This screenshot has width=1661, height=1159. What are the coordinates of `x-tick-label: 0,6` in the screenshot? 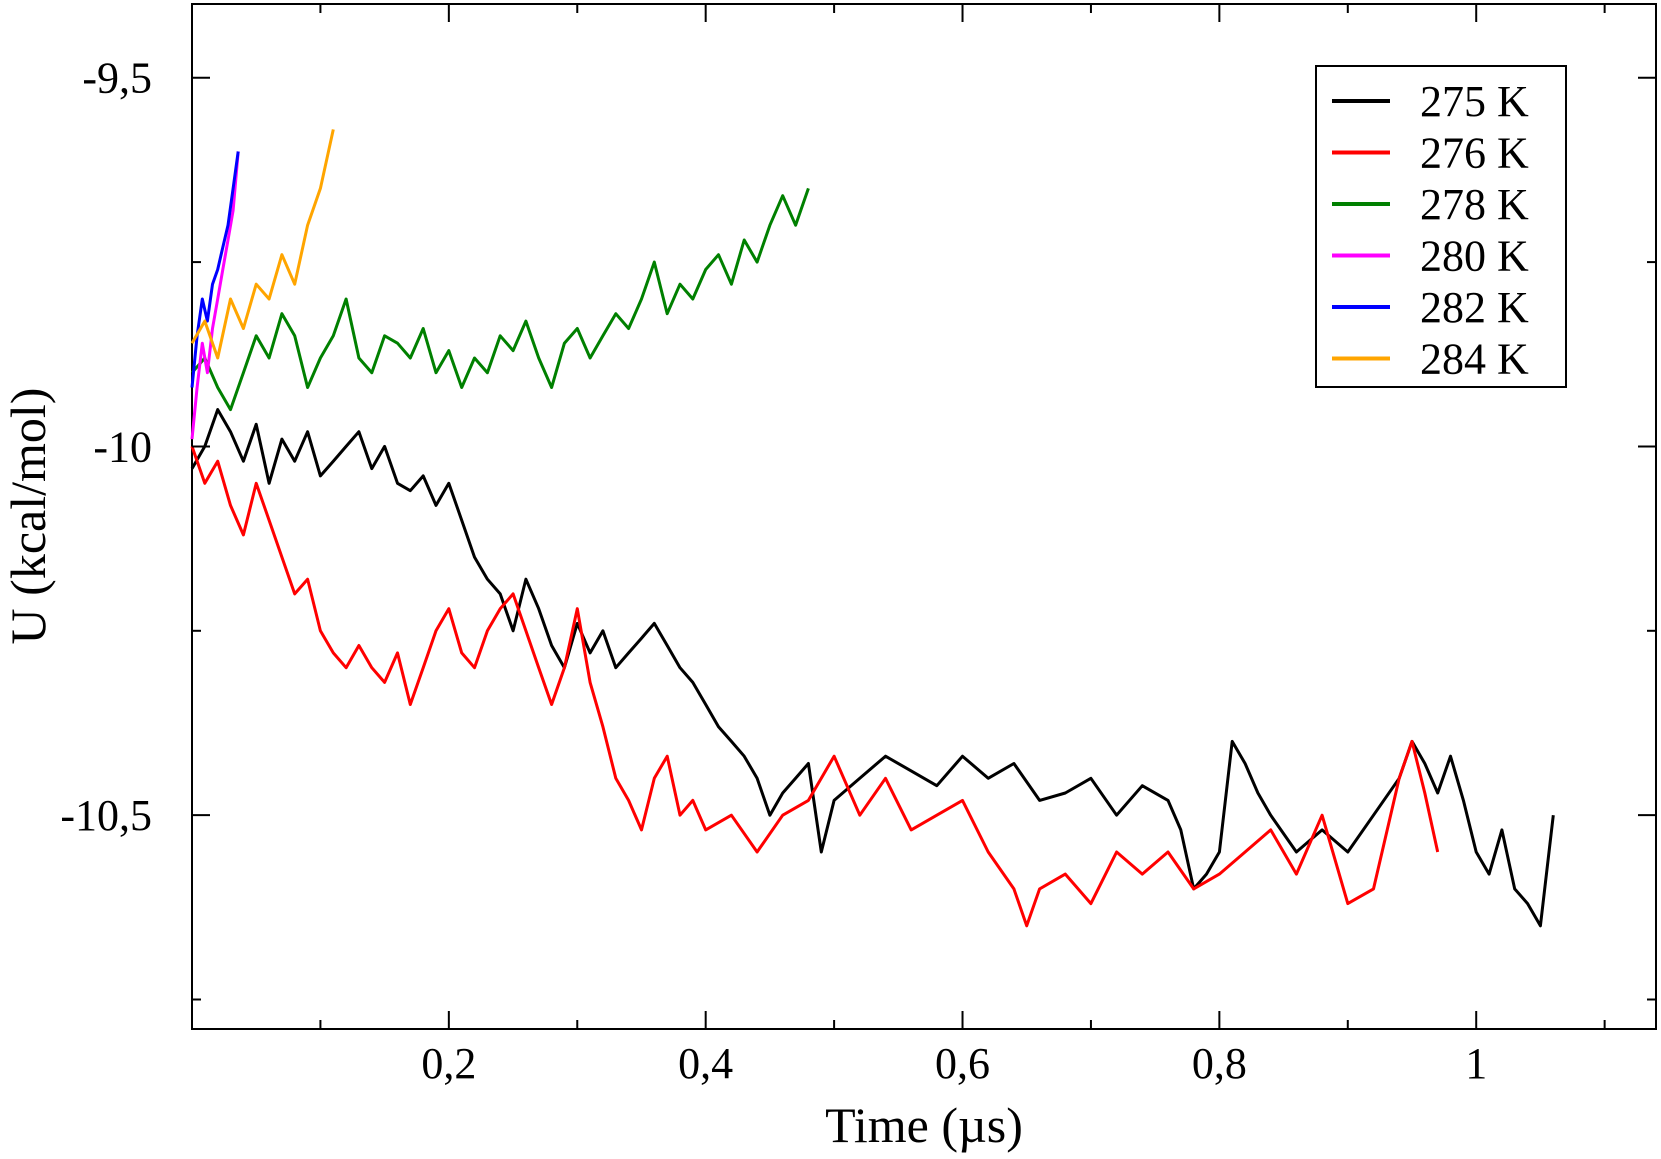 It's located at (962, 1063).